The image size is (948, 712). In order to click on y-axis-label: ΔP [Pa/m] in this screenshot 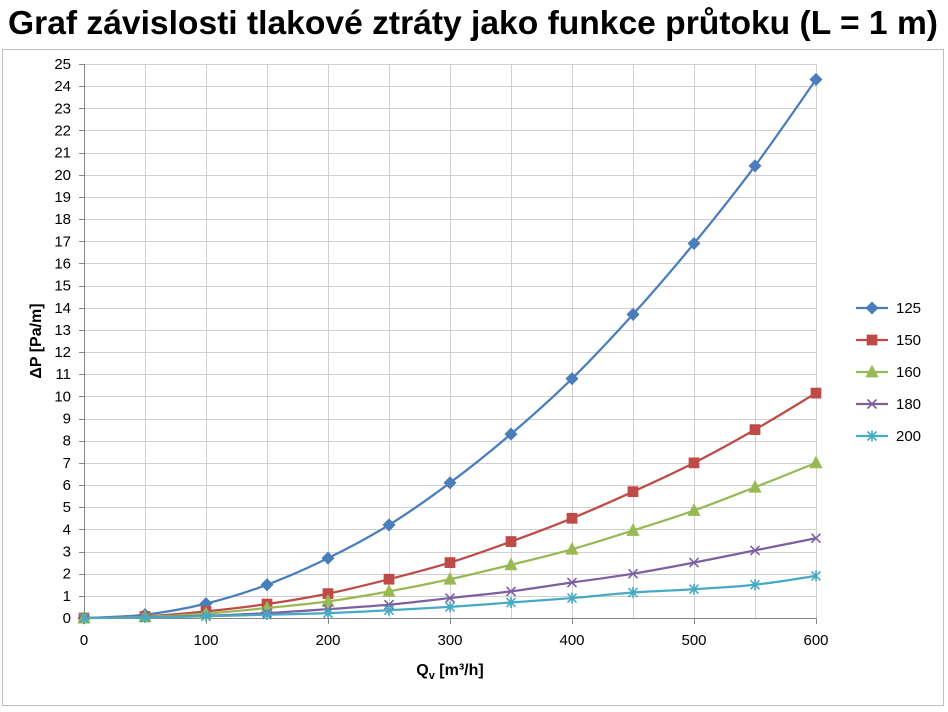, I will do `click(36, 340)`.